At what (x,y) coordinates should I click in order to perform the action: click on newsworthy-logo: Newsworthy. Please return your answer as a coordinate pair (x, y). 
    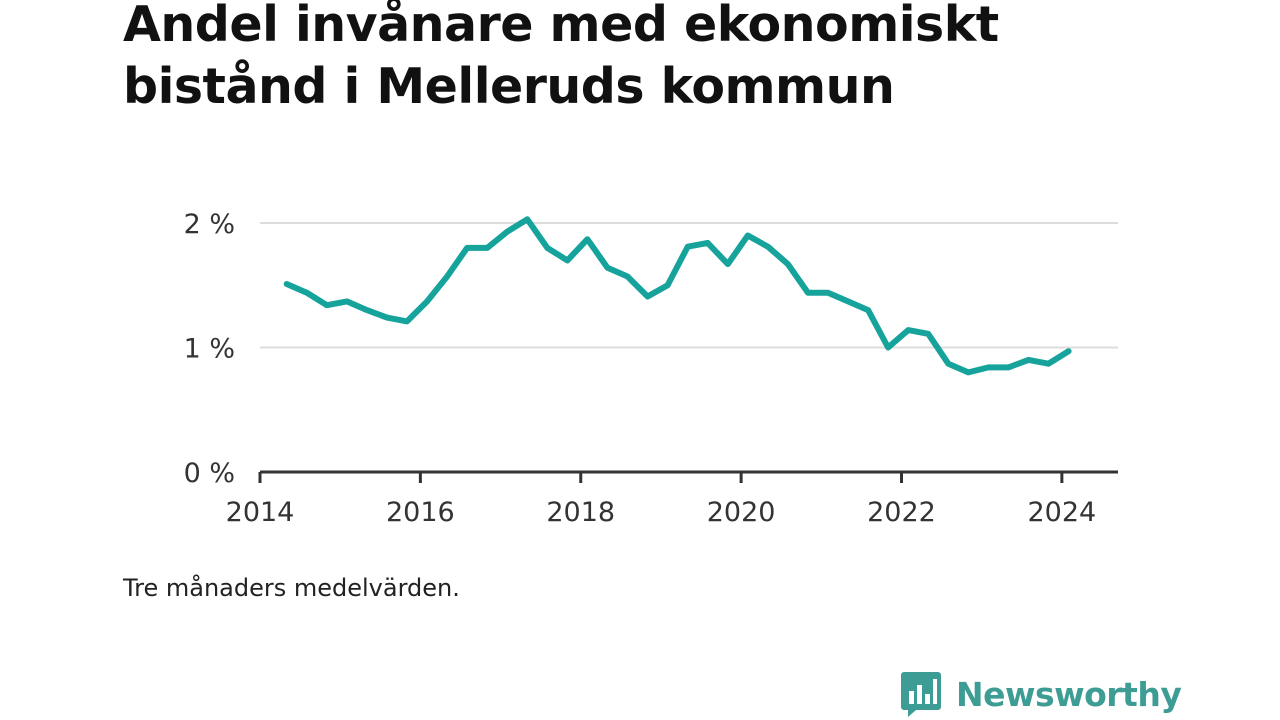
    Looking at the image, I should click on (1041, 694).